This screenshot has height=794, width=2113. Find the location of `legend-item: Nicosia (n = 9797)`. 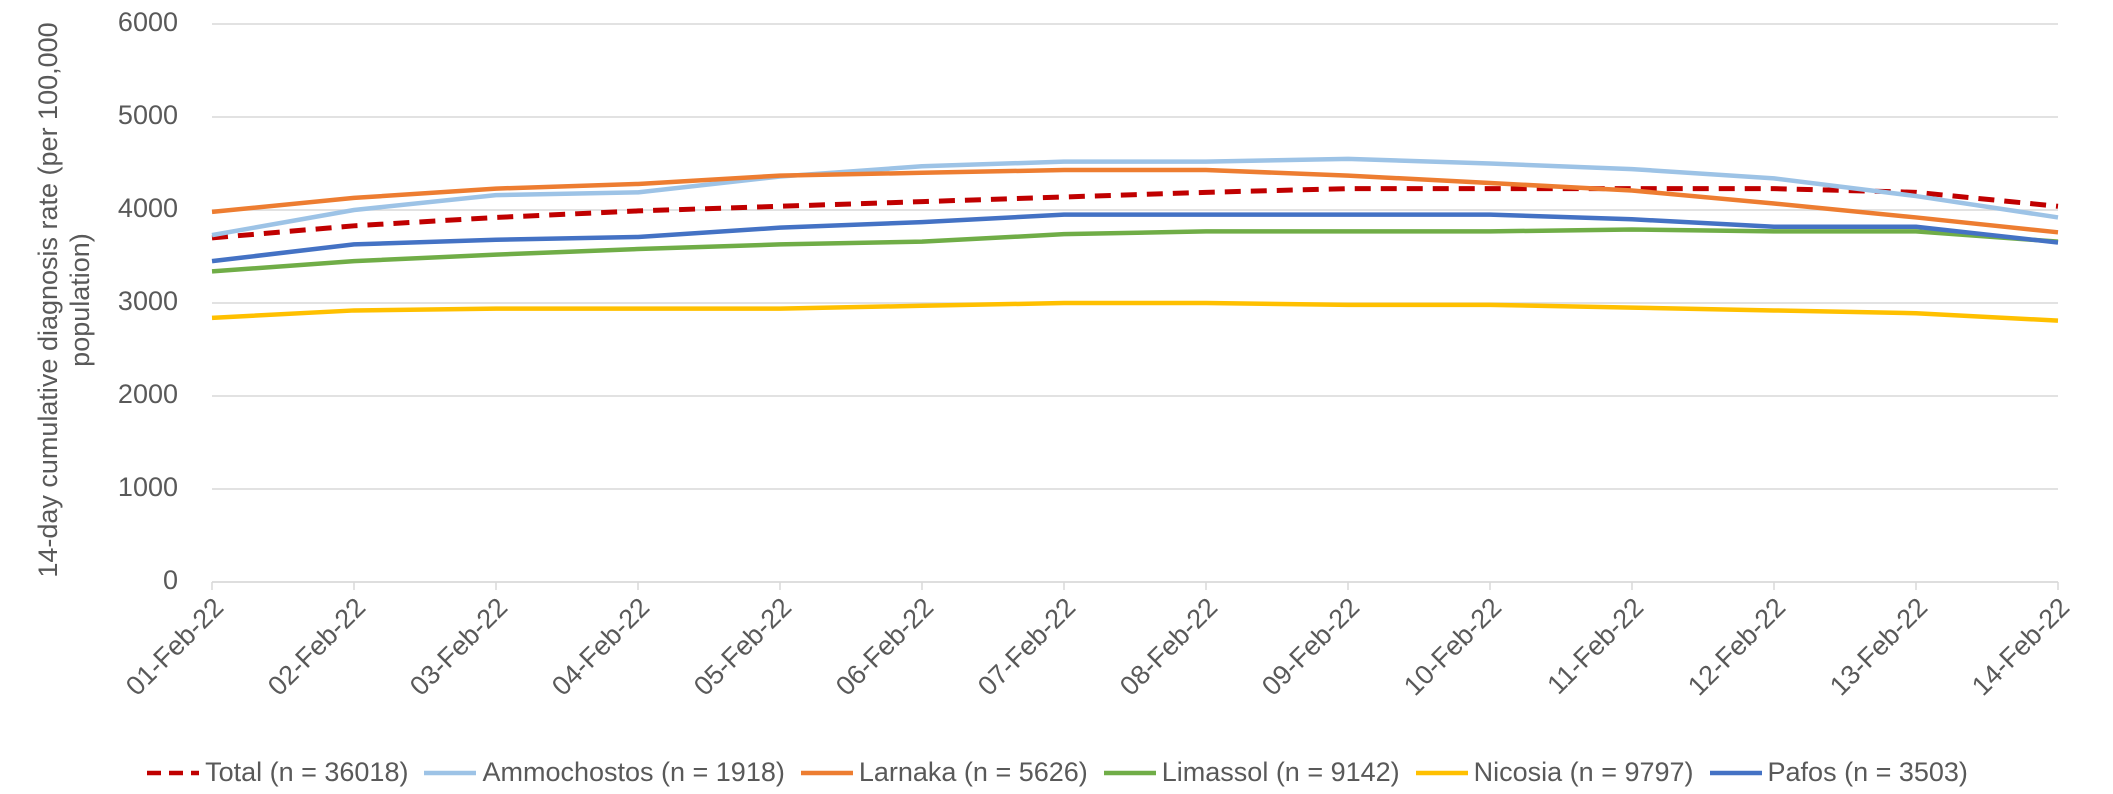

legend-item: Nicosia (n = 9797) is located at coordinates (1554, 772).